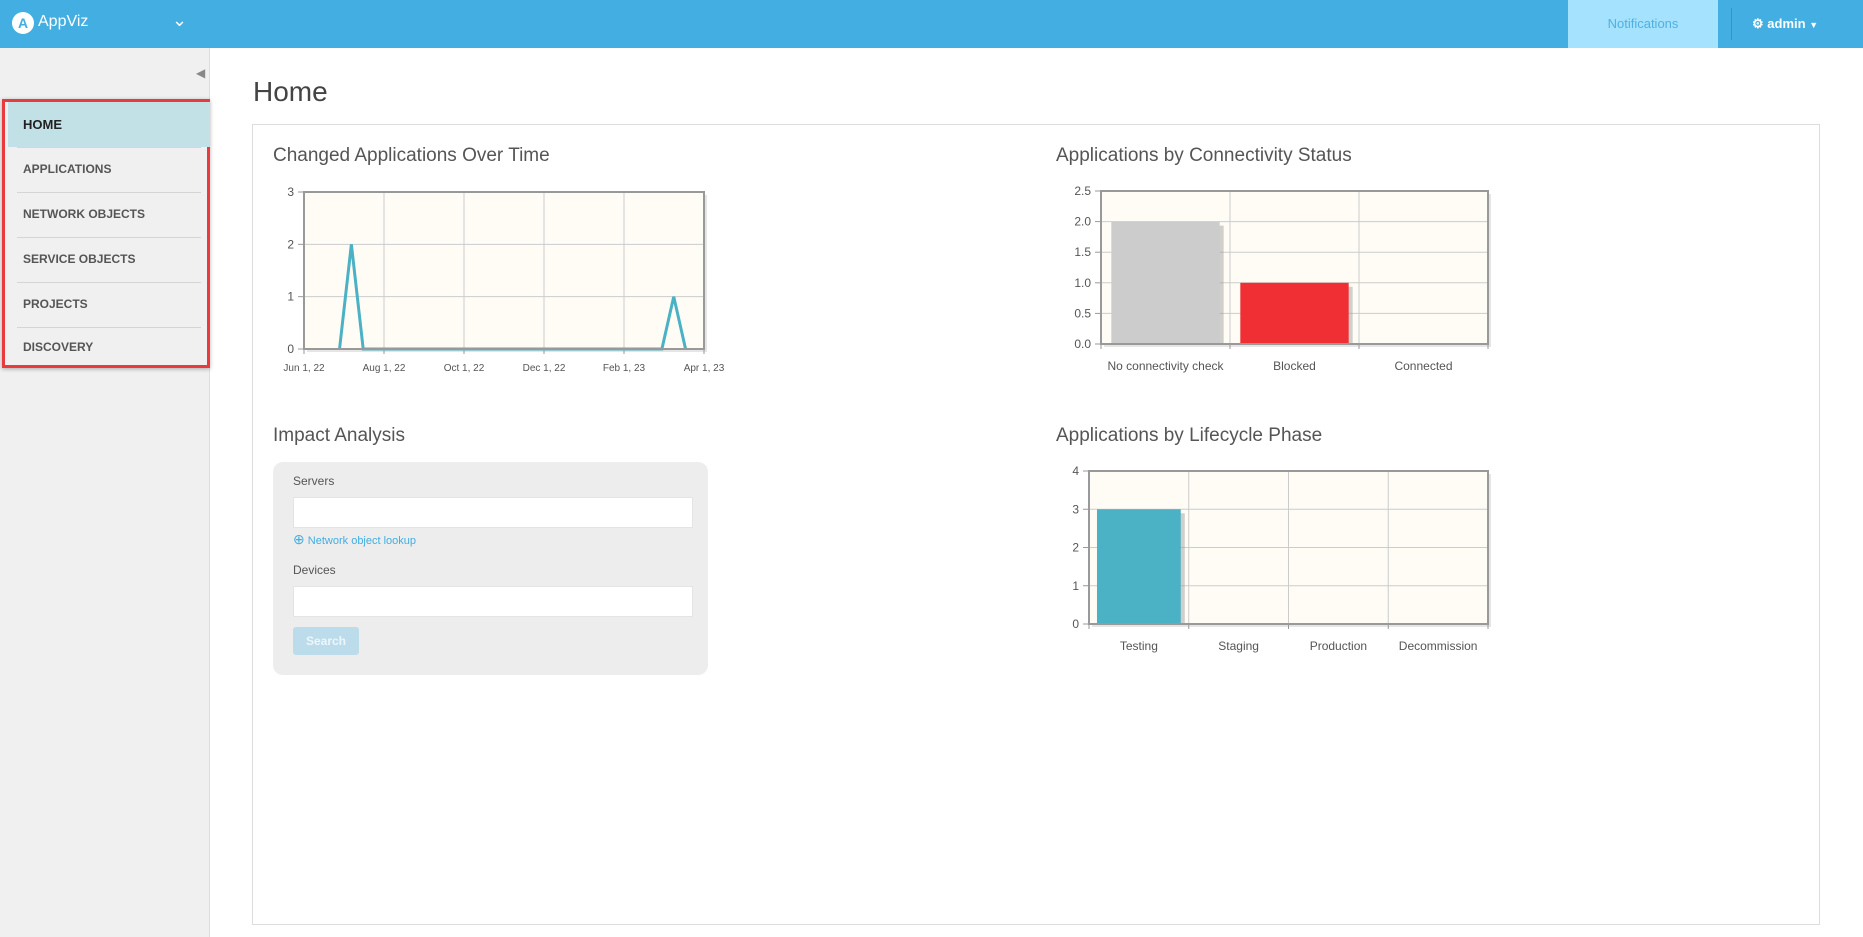 The image size is (1863, 937). Describe the element at coordinates (624, 368) in the screenshot. I see `line-chart-x-tick-label: Feb 1, 23` at that location.